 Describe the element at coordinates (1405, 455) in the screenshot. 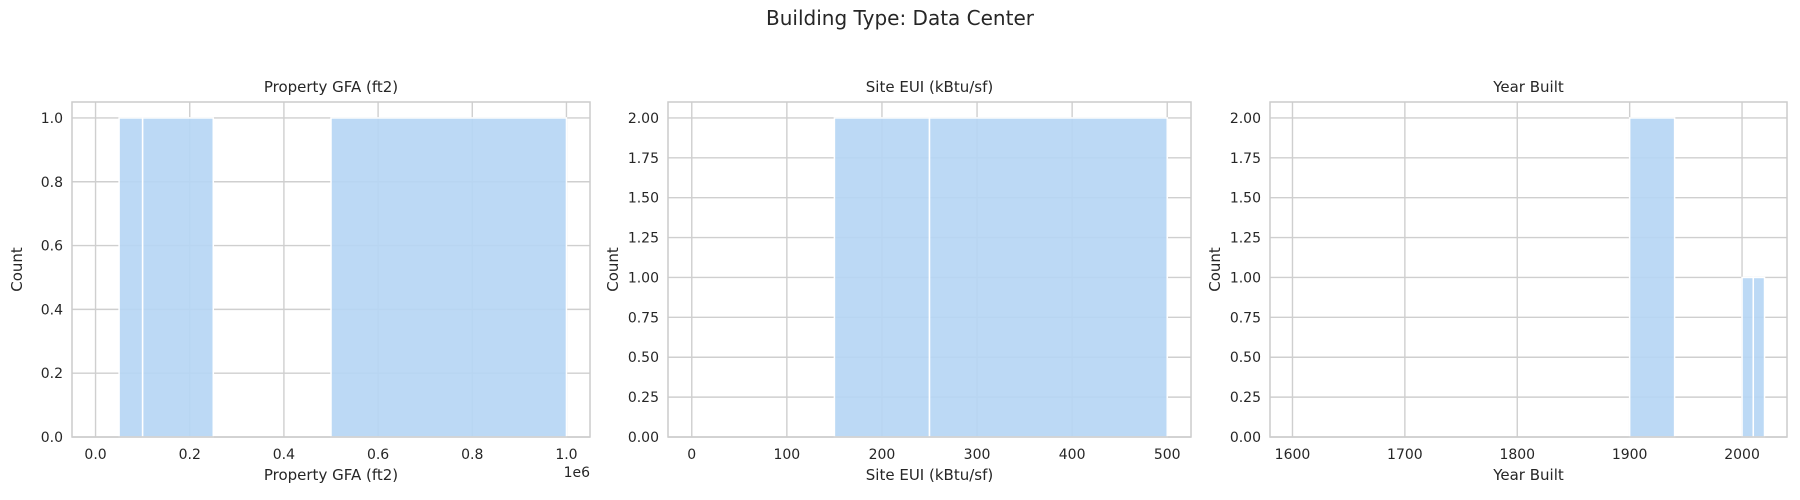

I see `x-tick-label: 1700` at that location.